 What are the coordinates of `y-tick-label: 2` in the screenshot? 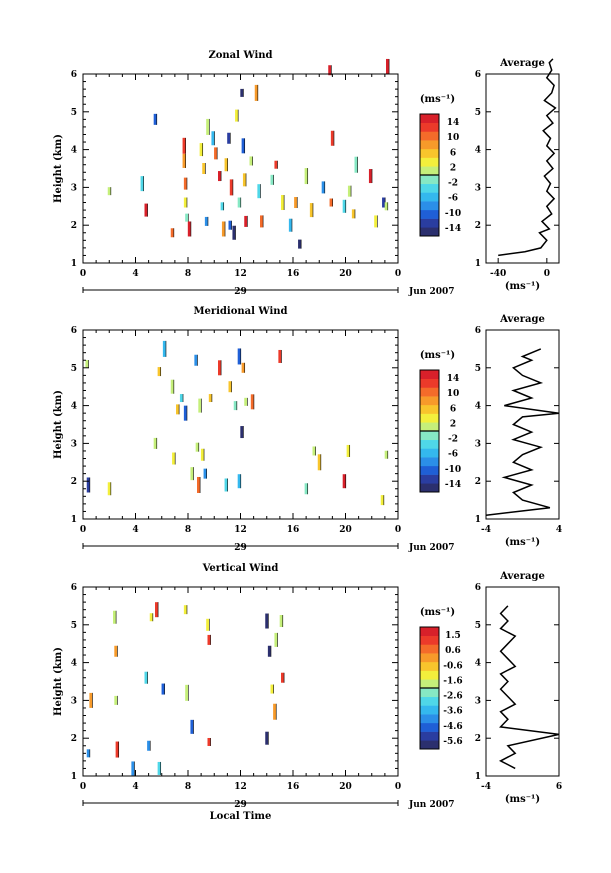 It's located at (74, 739).